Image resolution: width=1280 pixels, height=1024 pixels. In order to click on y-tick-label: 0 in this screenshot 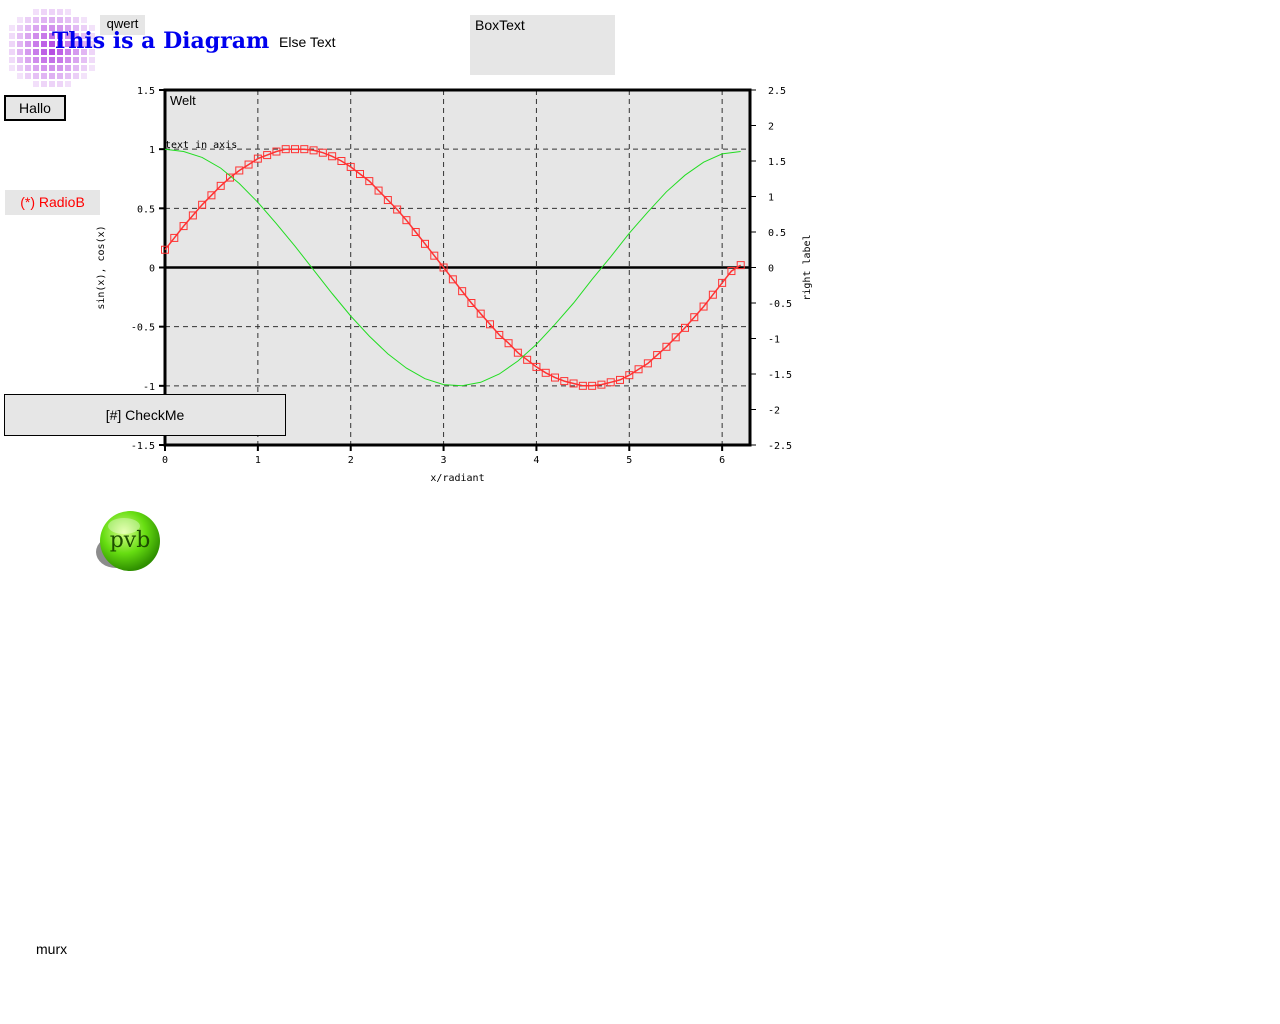, I will do `click(152, 269)`.